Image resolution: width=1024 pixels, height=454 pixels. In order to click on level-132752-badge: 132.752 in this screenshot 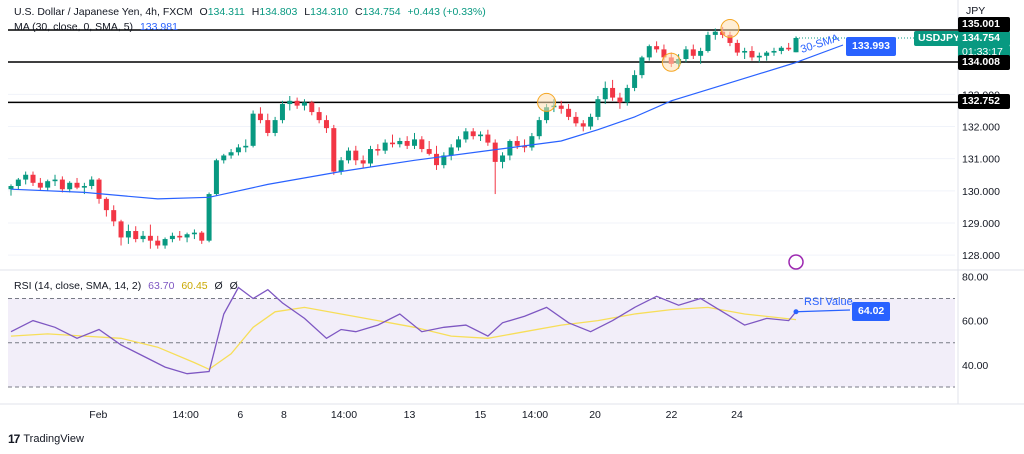, I will do `click(984, 101)`.